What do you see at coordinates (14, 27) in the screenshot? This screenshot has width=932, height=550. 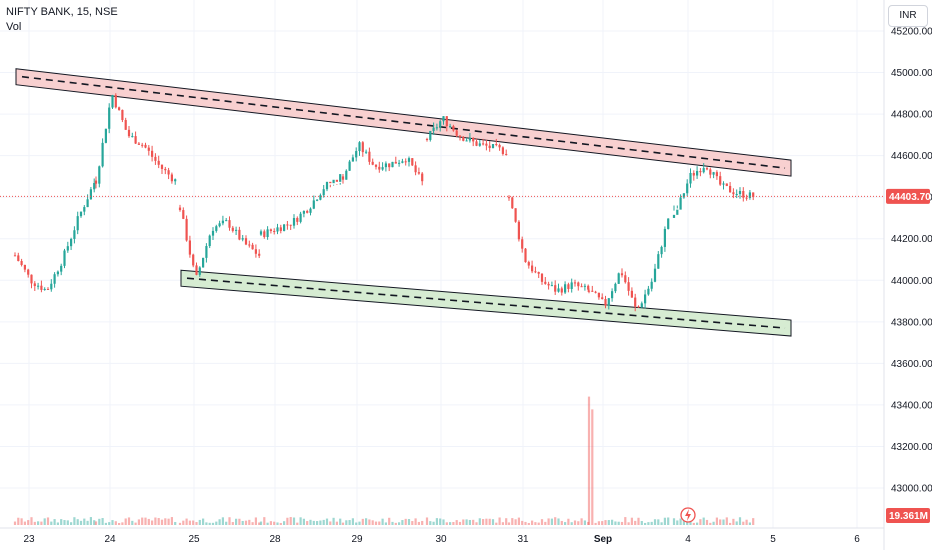 I see `volume-legend: Vol` at bounding box center [14, 27].